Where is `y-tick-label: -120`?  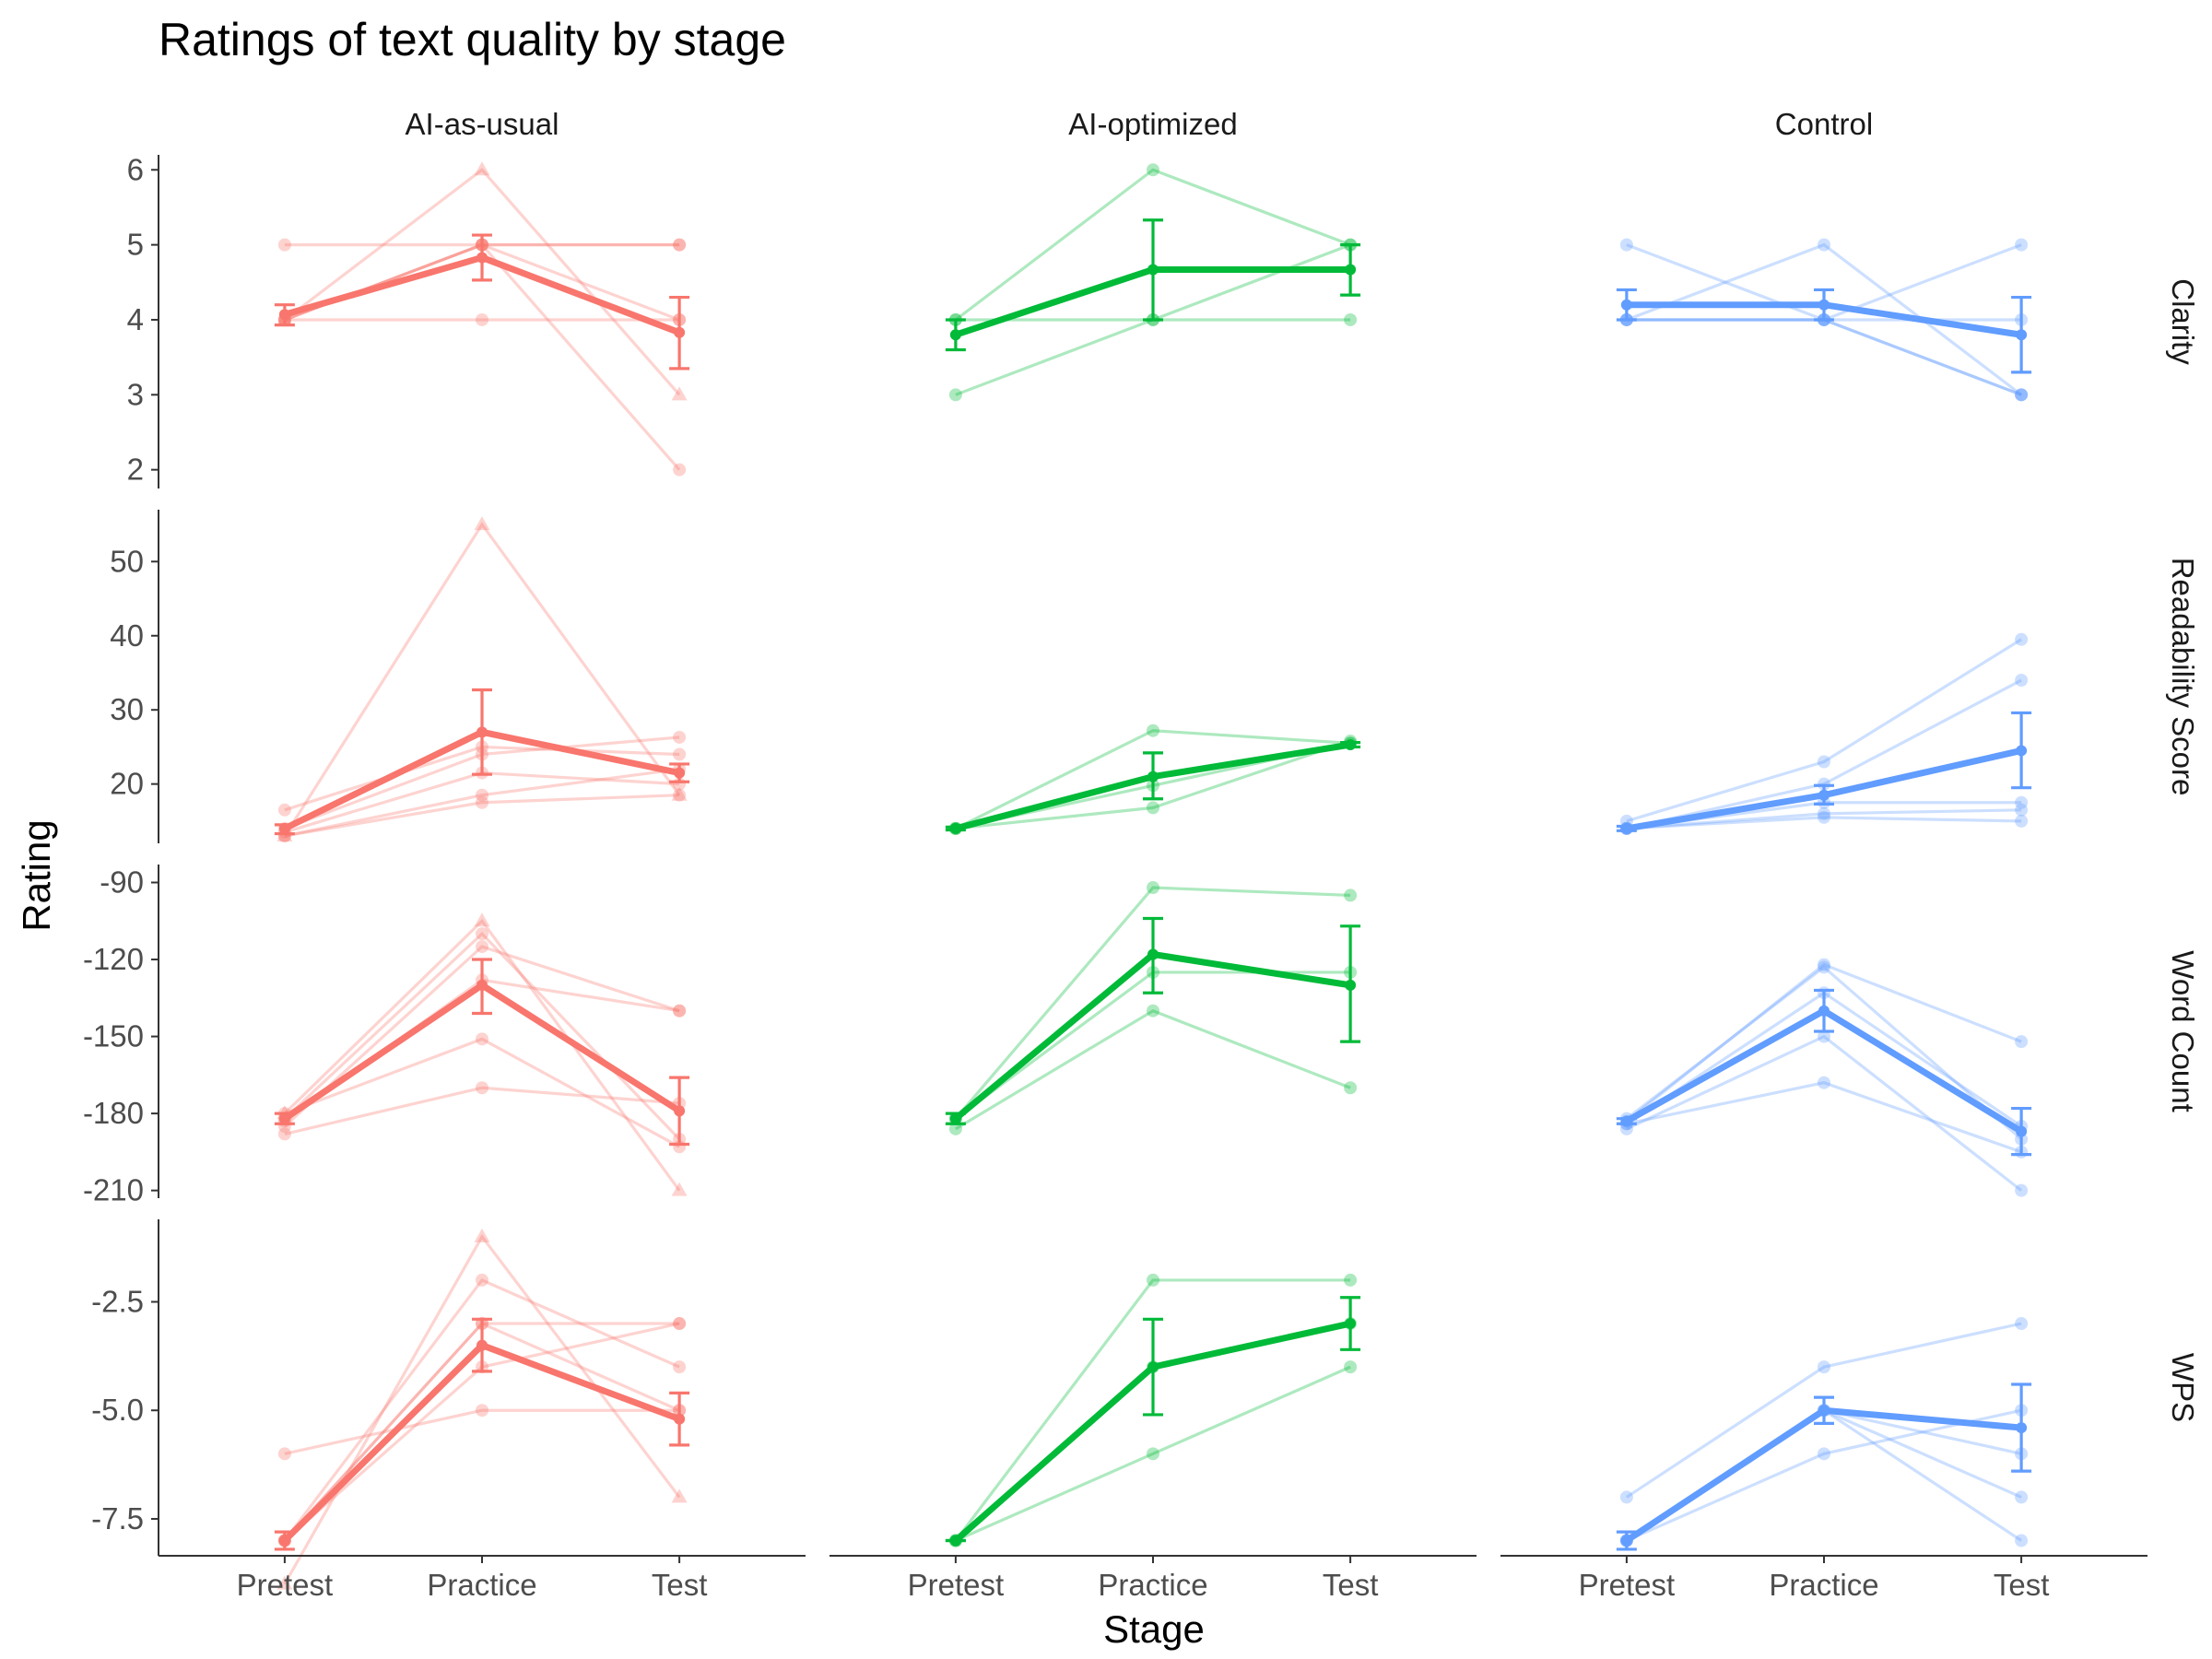 y-tick-label: -120 is located at coordinates (113, 959).